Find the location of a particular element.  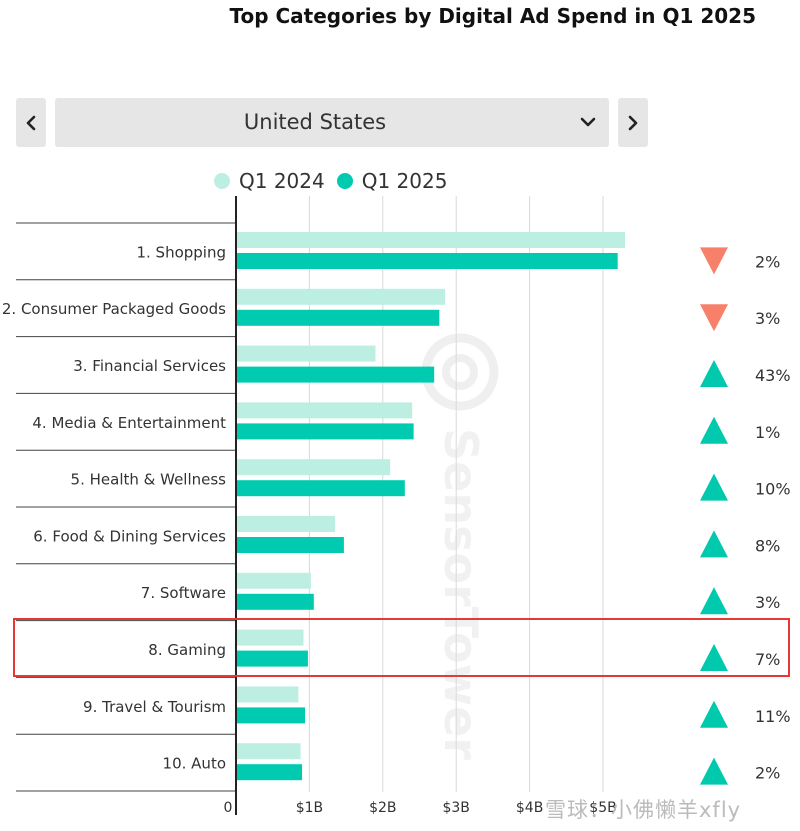

category-label: 2. Consumer Packaged Goods is located at coordinates (114, 309).